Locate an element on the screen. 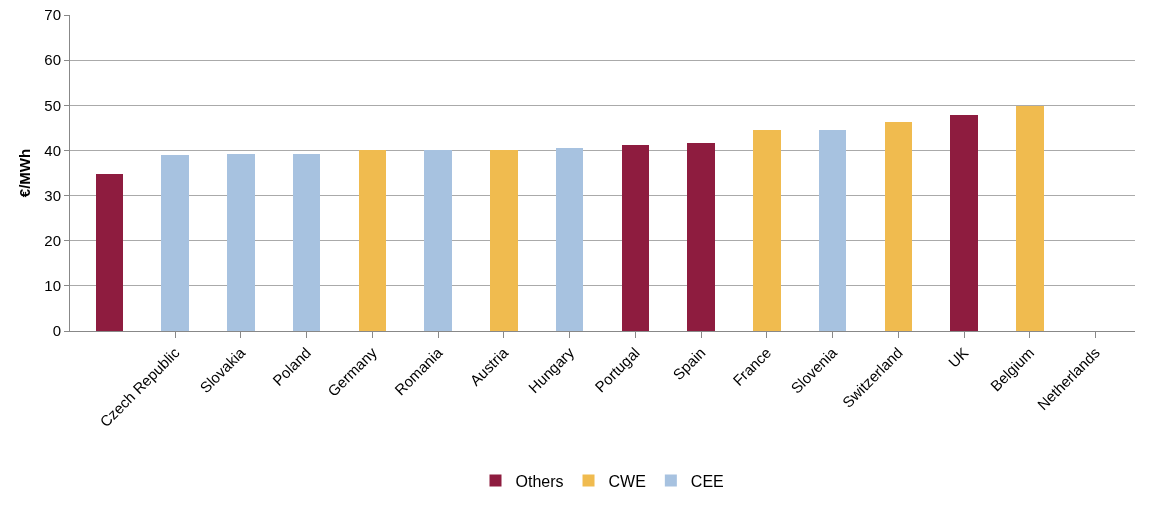 Image resolution: width=1175 pixels, height=510 pixels. x-tick-label: UK is located at coordinates (958, 357).